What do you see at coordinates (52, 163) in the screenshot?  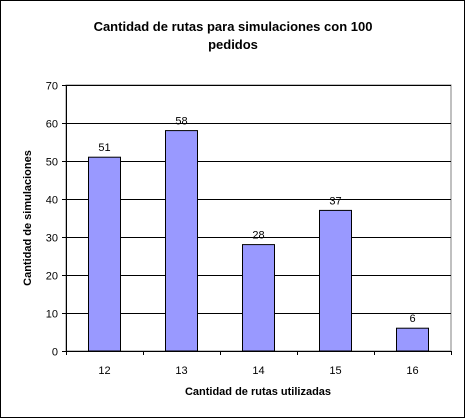 I see `y-tick-label: 50` at bounding box center [52, 163].